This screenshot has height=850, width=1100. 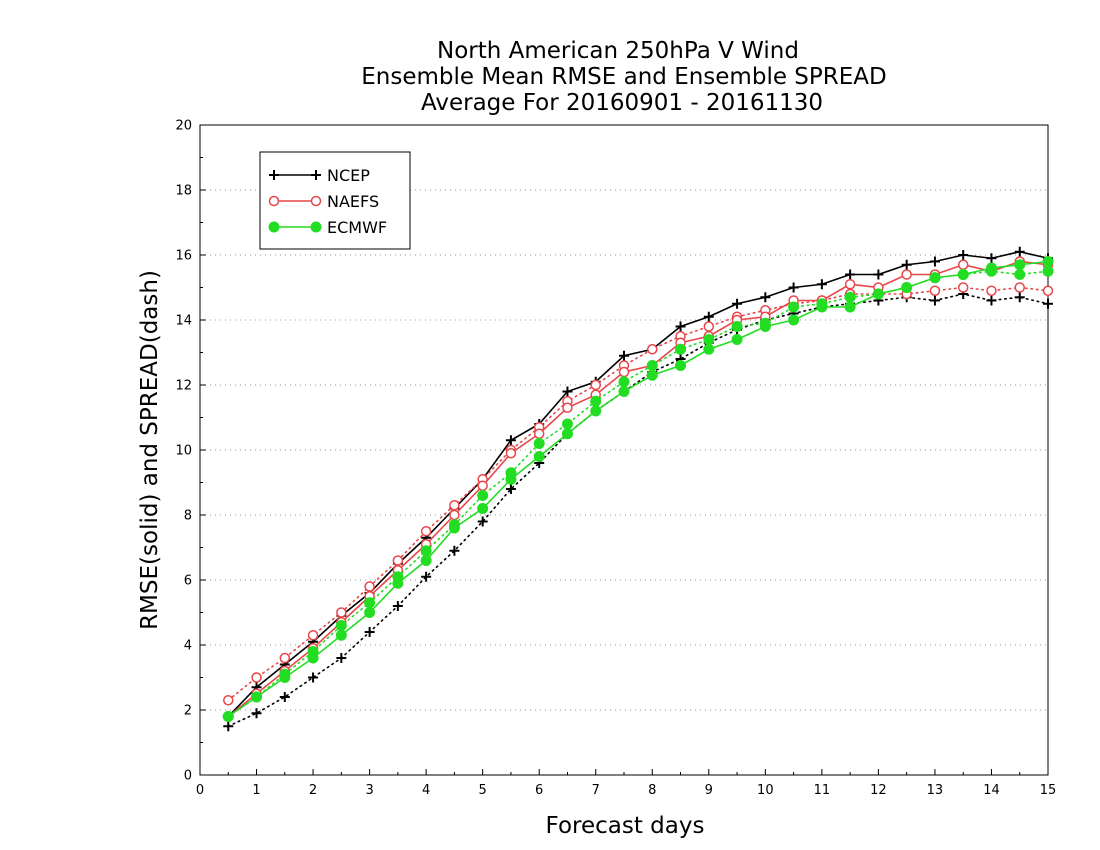 I want to click on x-tick-label-0: 0, so click(x=200, y=790).